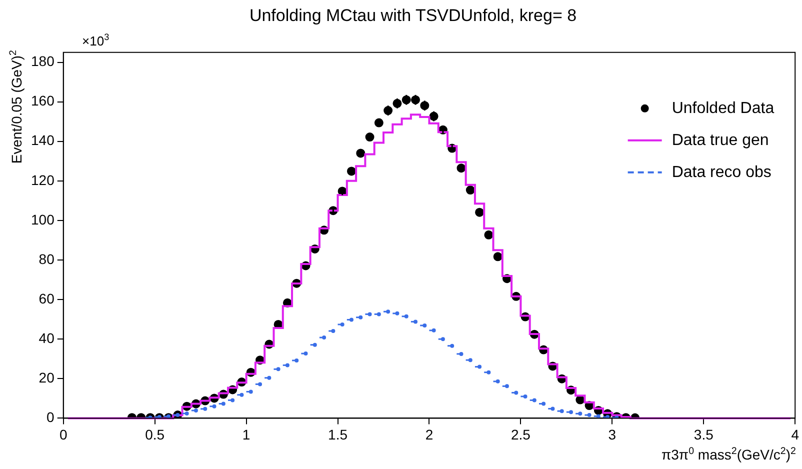 This screenshot has height=469, width=802. What do you see at coordinates (46, 298) in the screenshot?
I see `y-tick-label: 60` at bounding box center [46, 298].